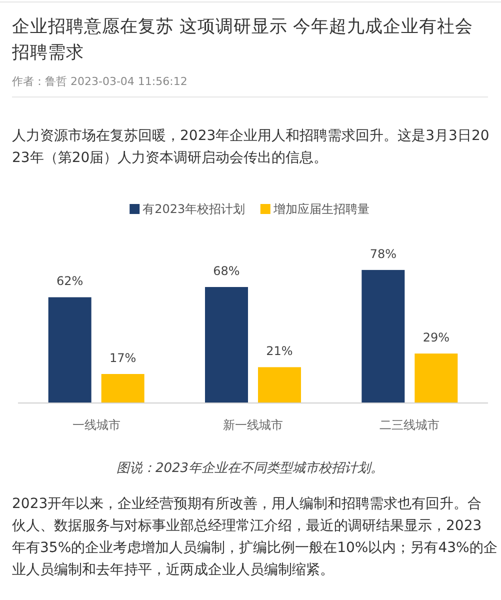 This screenshot has width=501, height=600. Describe the element at coordinates (242, 39) in the screenshot. I see `chart-title: 企业招聘意愿在复苏 这项调研显示 今年超九成企业有社会招聘需求` at that location.